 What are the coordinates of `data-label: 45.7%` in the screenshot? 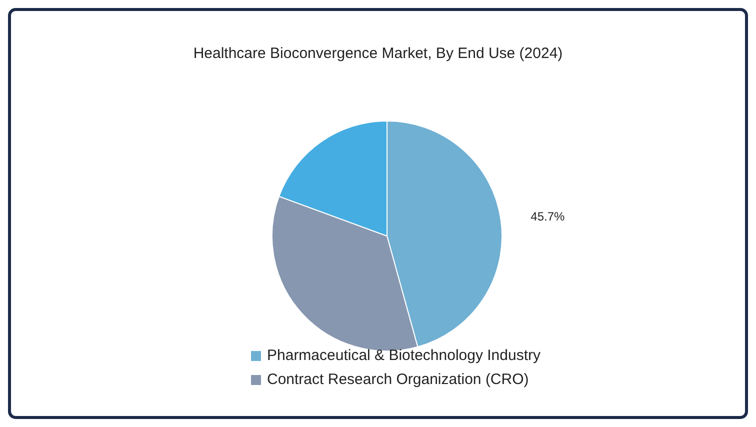 It's located at (548, 216).